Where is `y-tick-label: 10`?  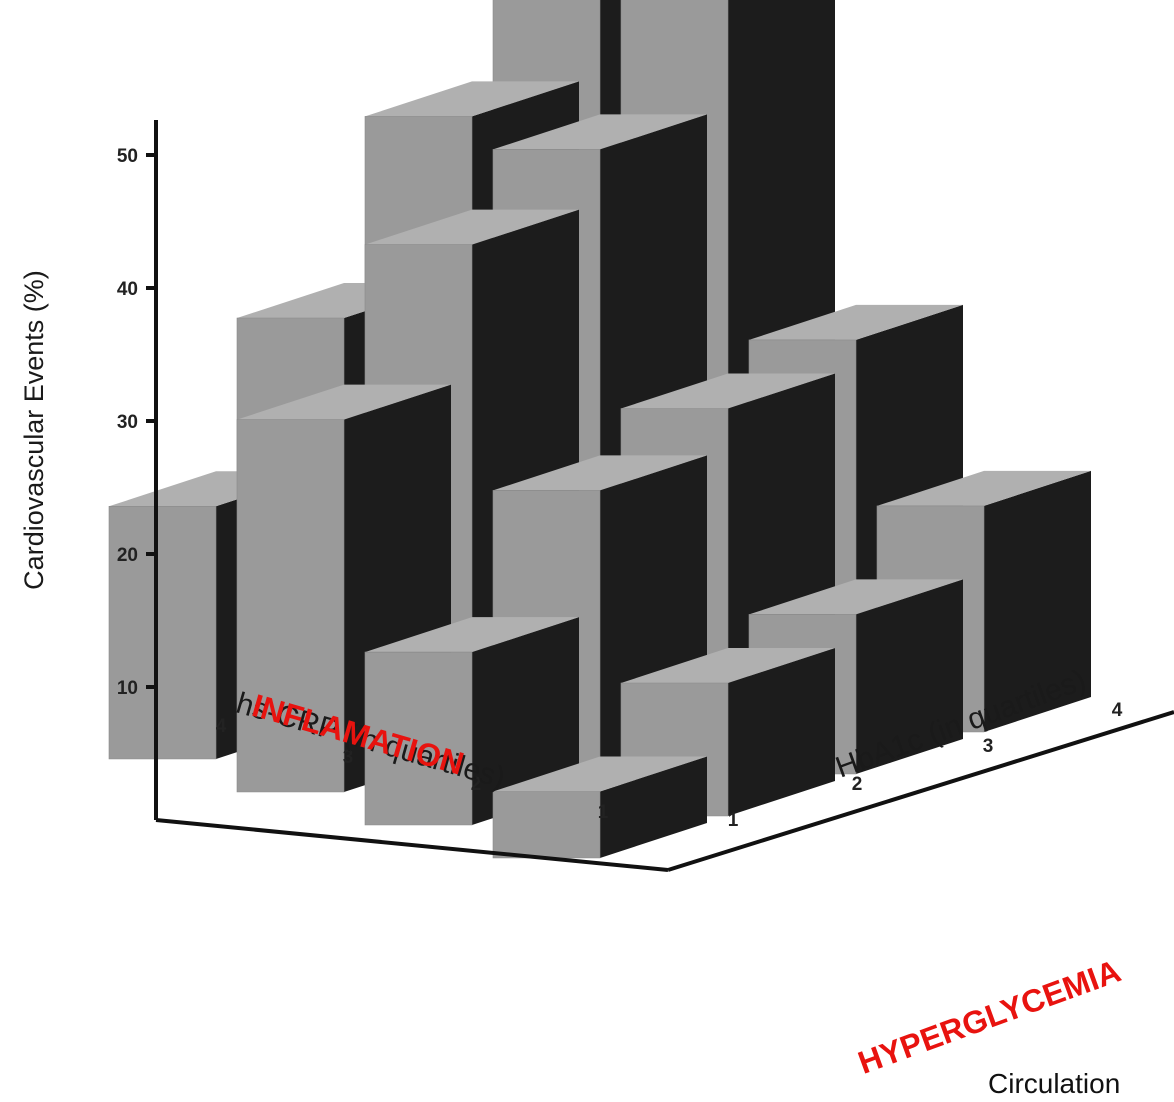 y-tick-label: 10 is located at coordinates (127, 688).